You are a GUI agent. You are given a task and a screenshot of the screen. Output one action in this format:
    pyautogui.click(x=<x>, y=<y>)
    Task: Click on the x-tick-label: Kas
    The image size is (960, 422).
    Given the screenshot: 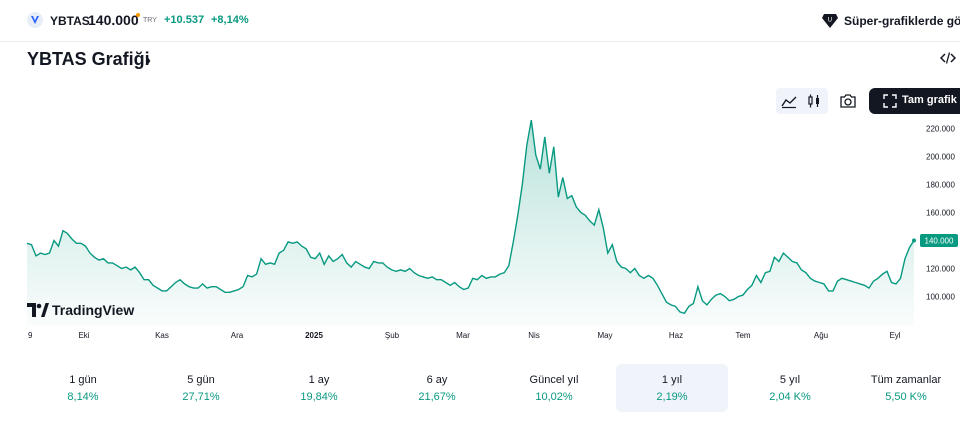 What is the action you would take?
    pyautogui.click(x=162, y=335)
    